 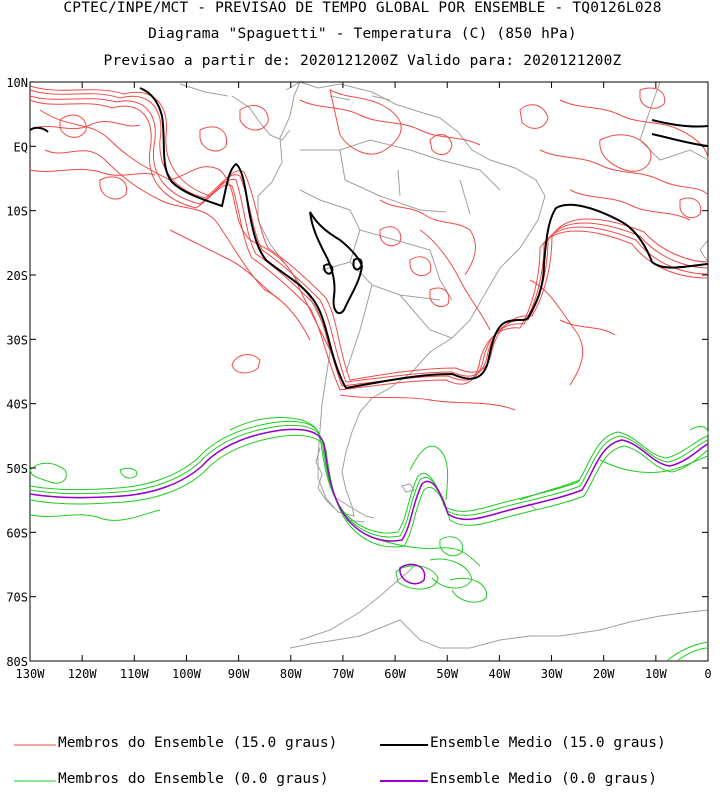 What do you see at coordinates (408, 488) in the screenshot?
I see `falkland-islands` at bounding box center [408, 488].